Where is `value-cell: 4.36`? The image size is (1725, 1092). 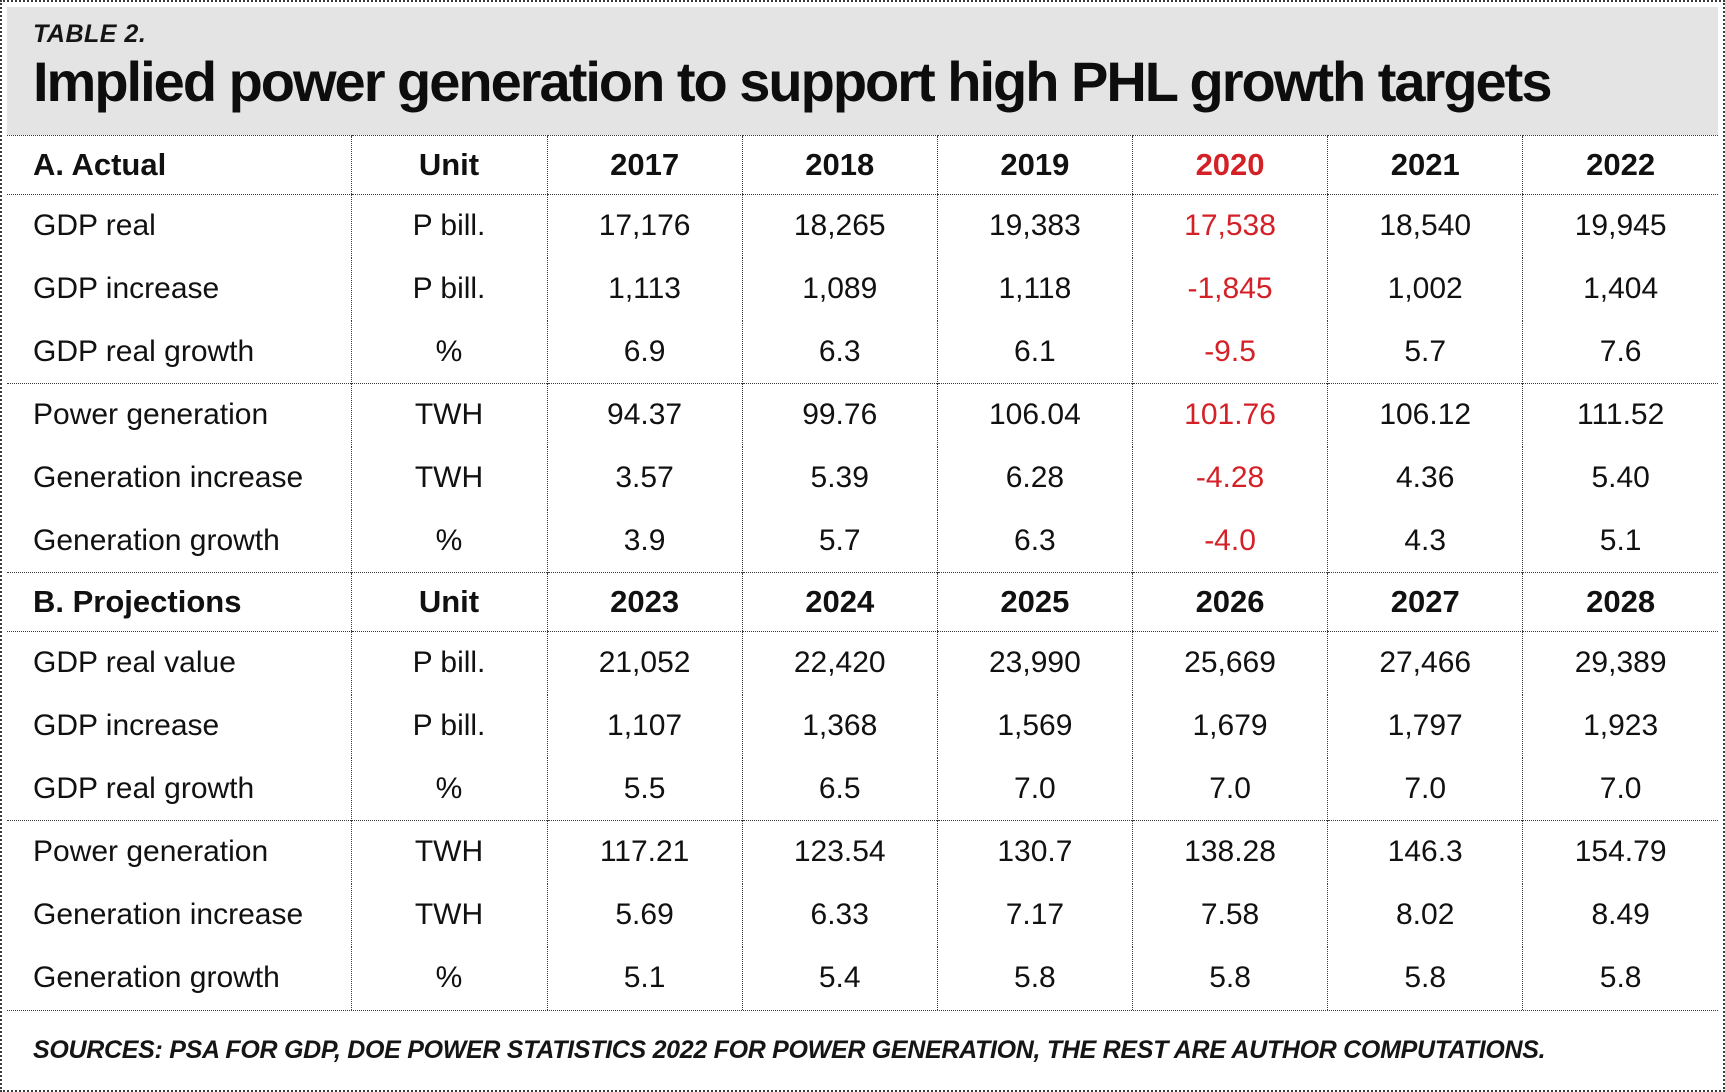
value-cell: 4.36 is located at coordinates (1425, 478).